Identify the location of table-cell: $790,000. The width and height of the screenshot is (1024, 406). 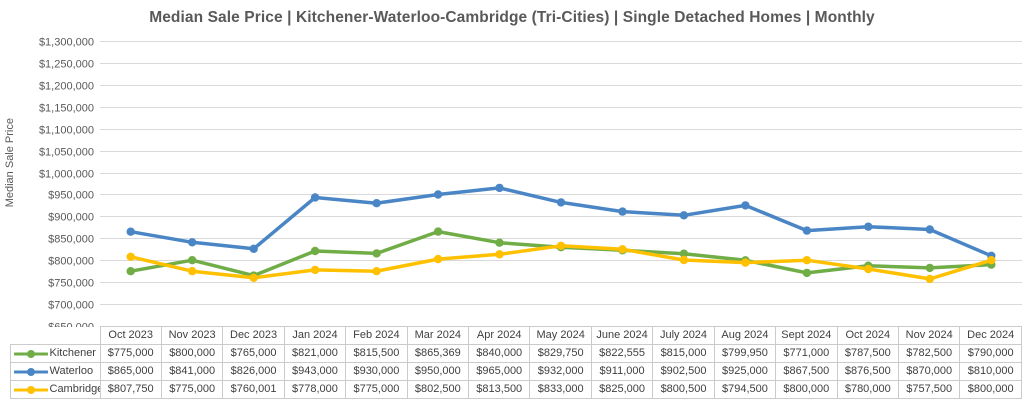
(990, 353).